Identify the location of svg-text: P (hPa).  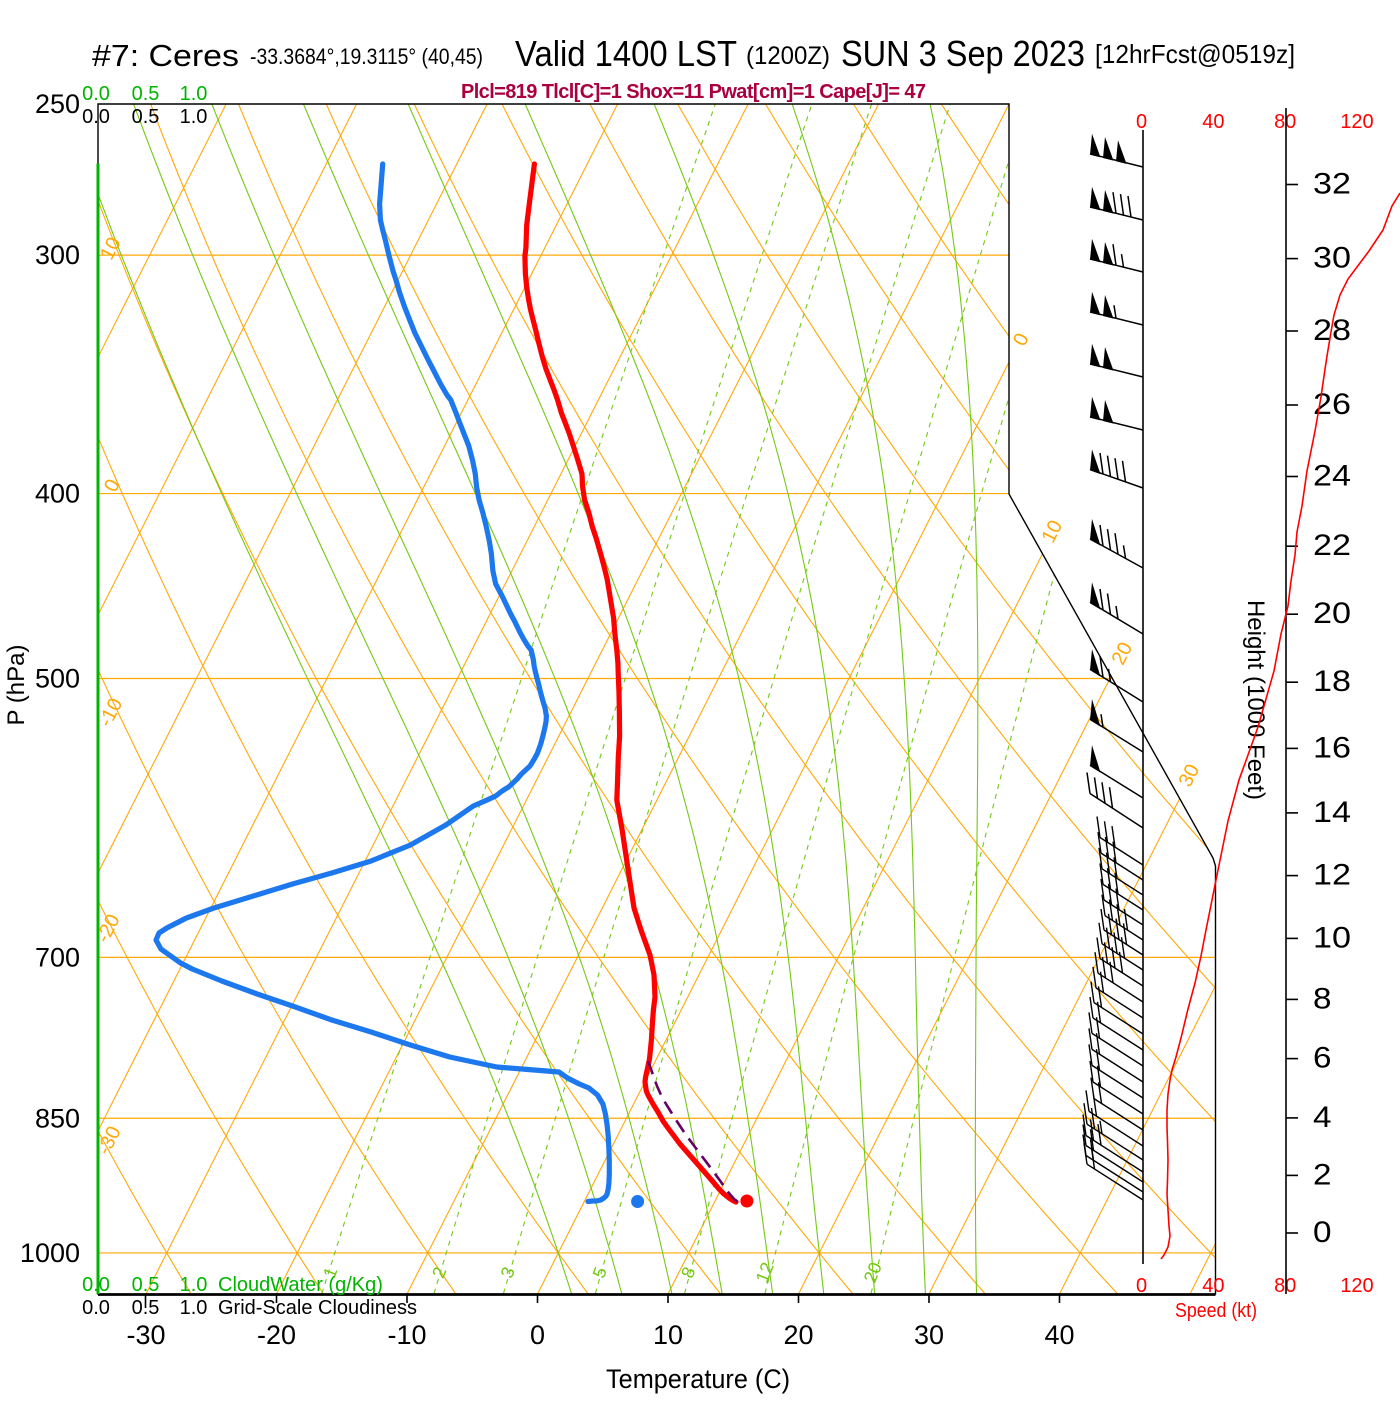
(16, 685).